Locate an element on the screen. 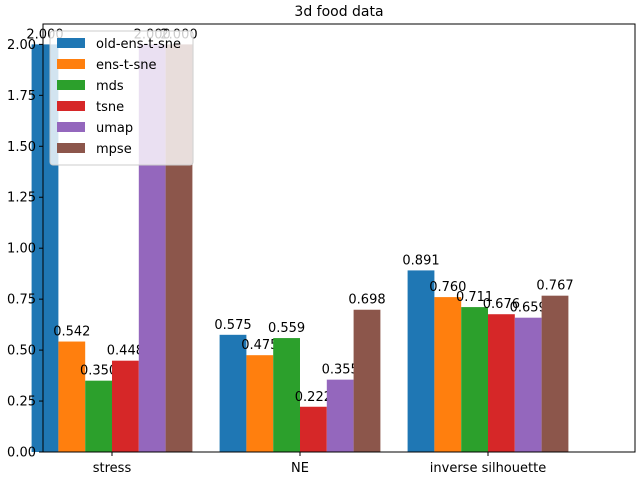  y-tick-label: 0.75 is located at coordinates (21, 300).